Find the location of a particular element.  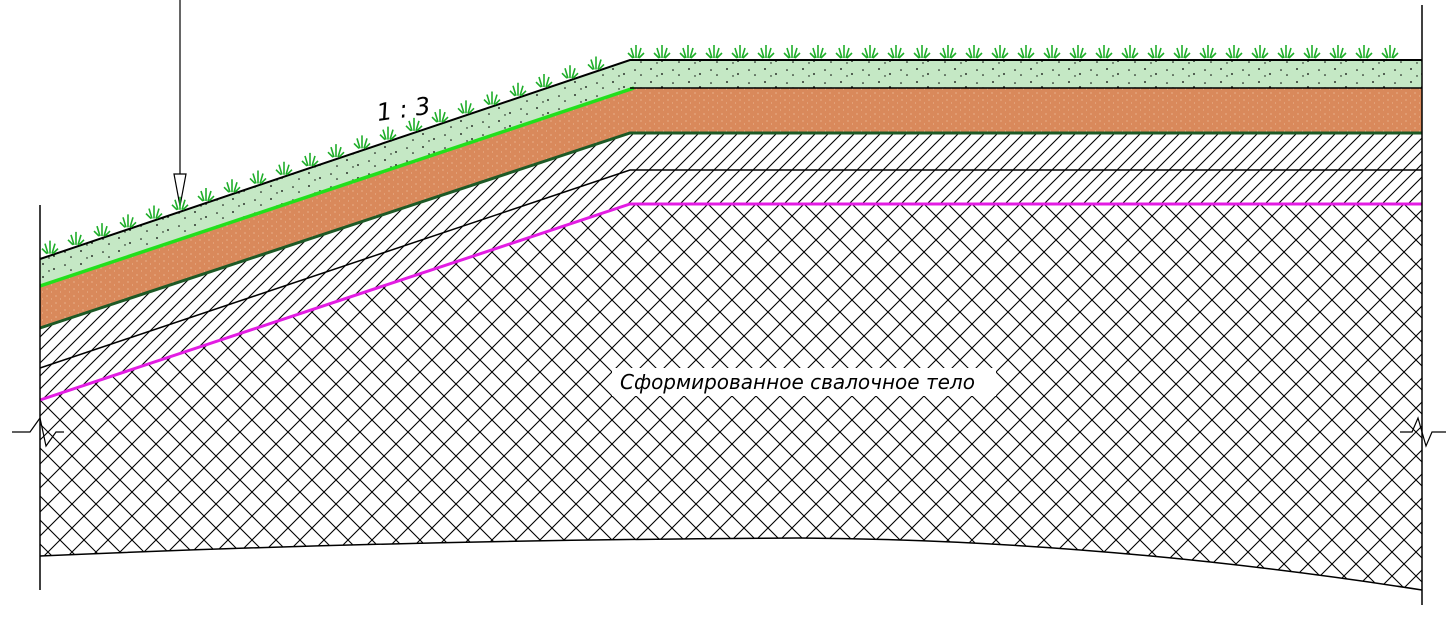

slope-ratio-label: 1 : 3 is located at coordinates (403, 109).